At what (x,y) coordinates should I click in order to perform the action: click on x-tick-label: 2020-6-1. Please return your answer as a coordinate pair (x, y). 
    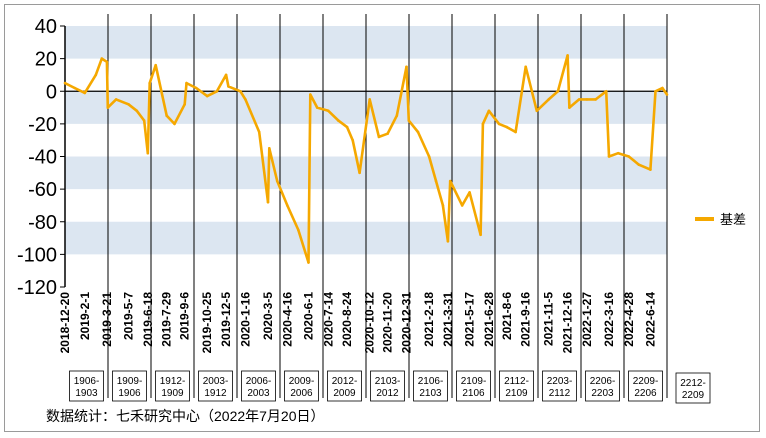
    Looking at the image, I should click on (308, 316).